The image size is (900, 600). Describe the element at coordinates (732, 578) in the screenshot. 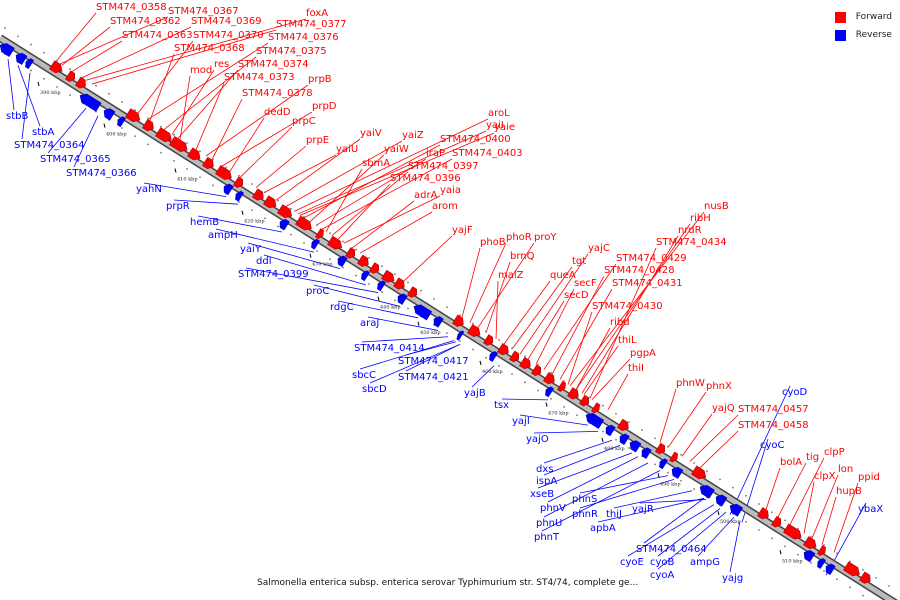

I see `reverse-gene-label: yajg` at that location.